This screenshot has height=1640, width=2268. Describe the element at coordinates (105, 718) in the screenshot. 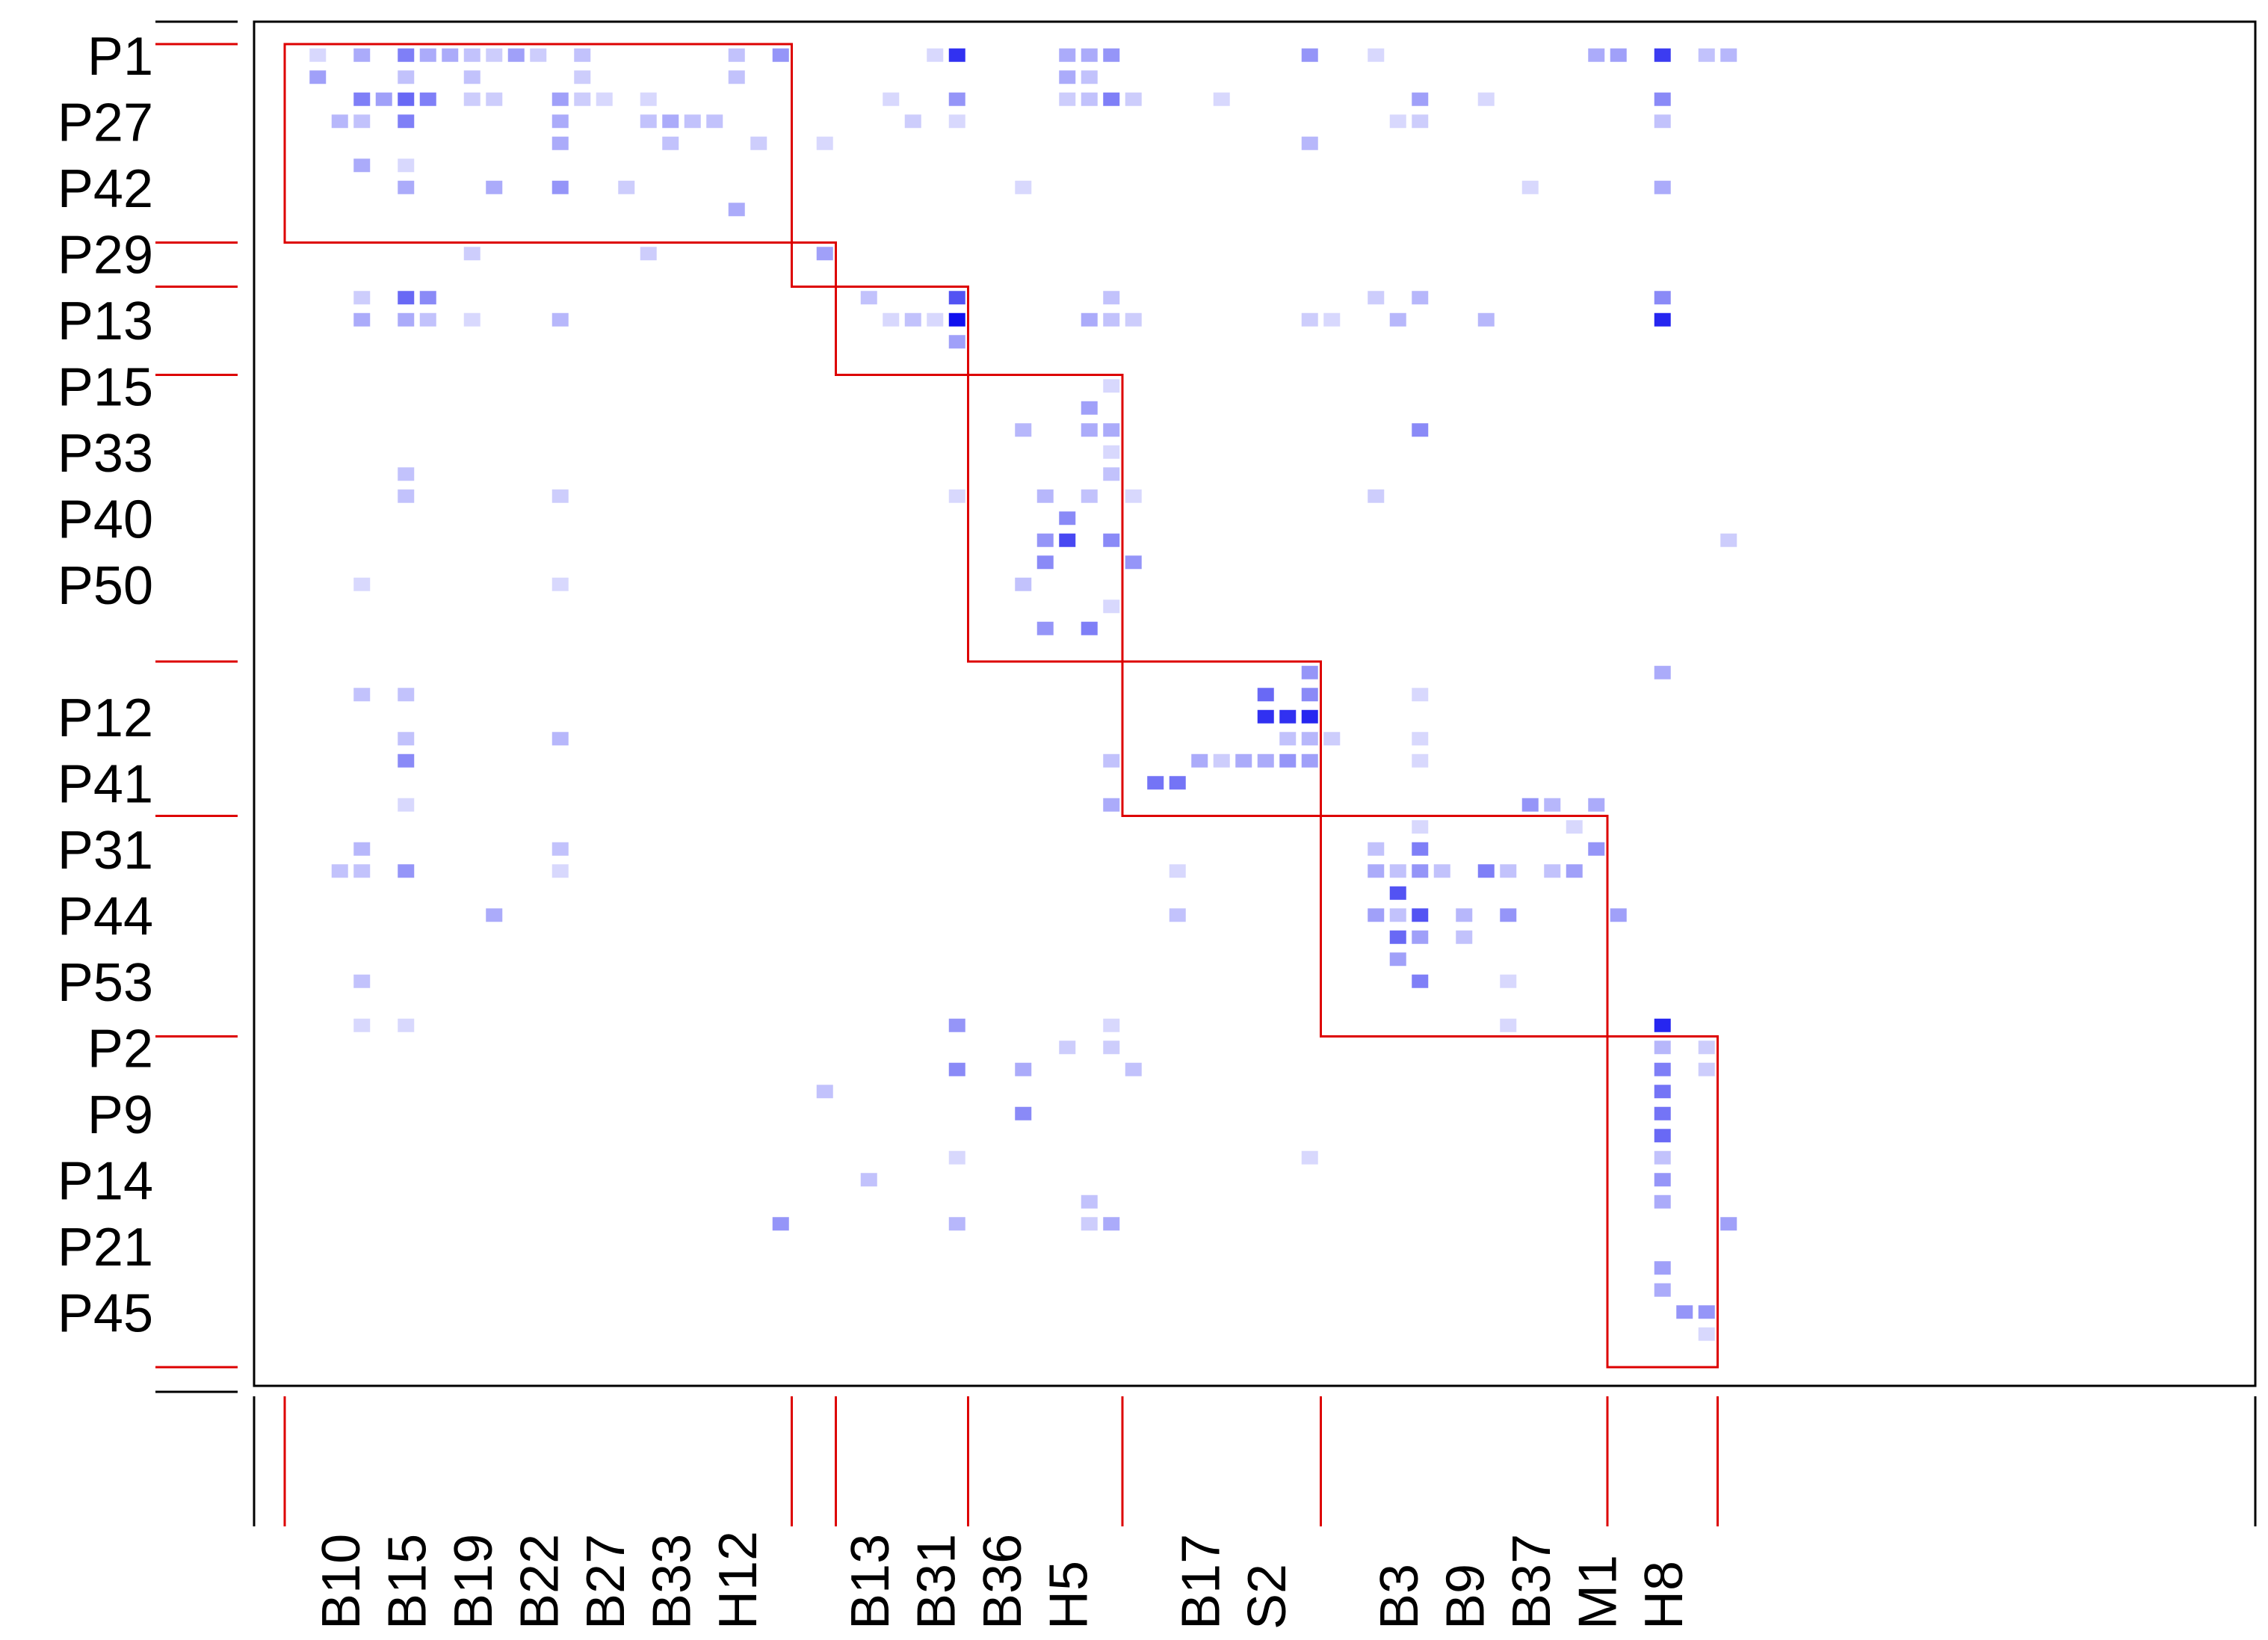

I see `row-tick-label: P12` at that location.